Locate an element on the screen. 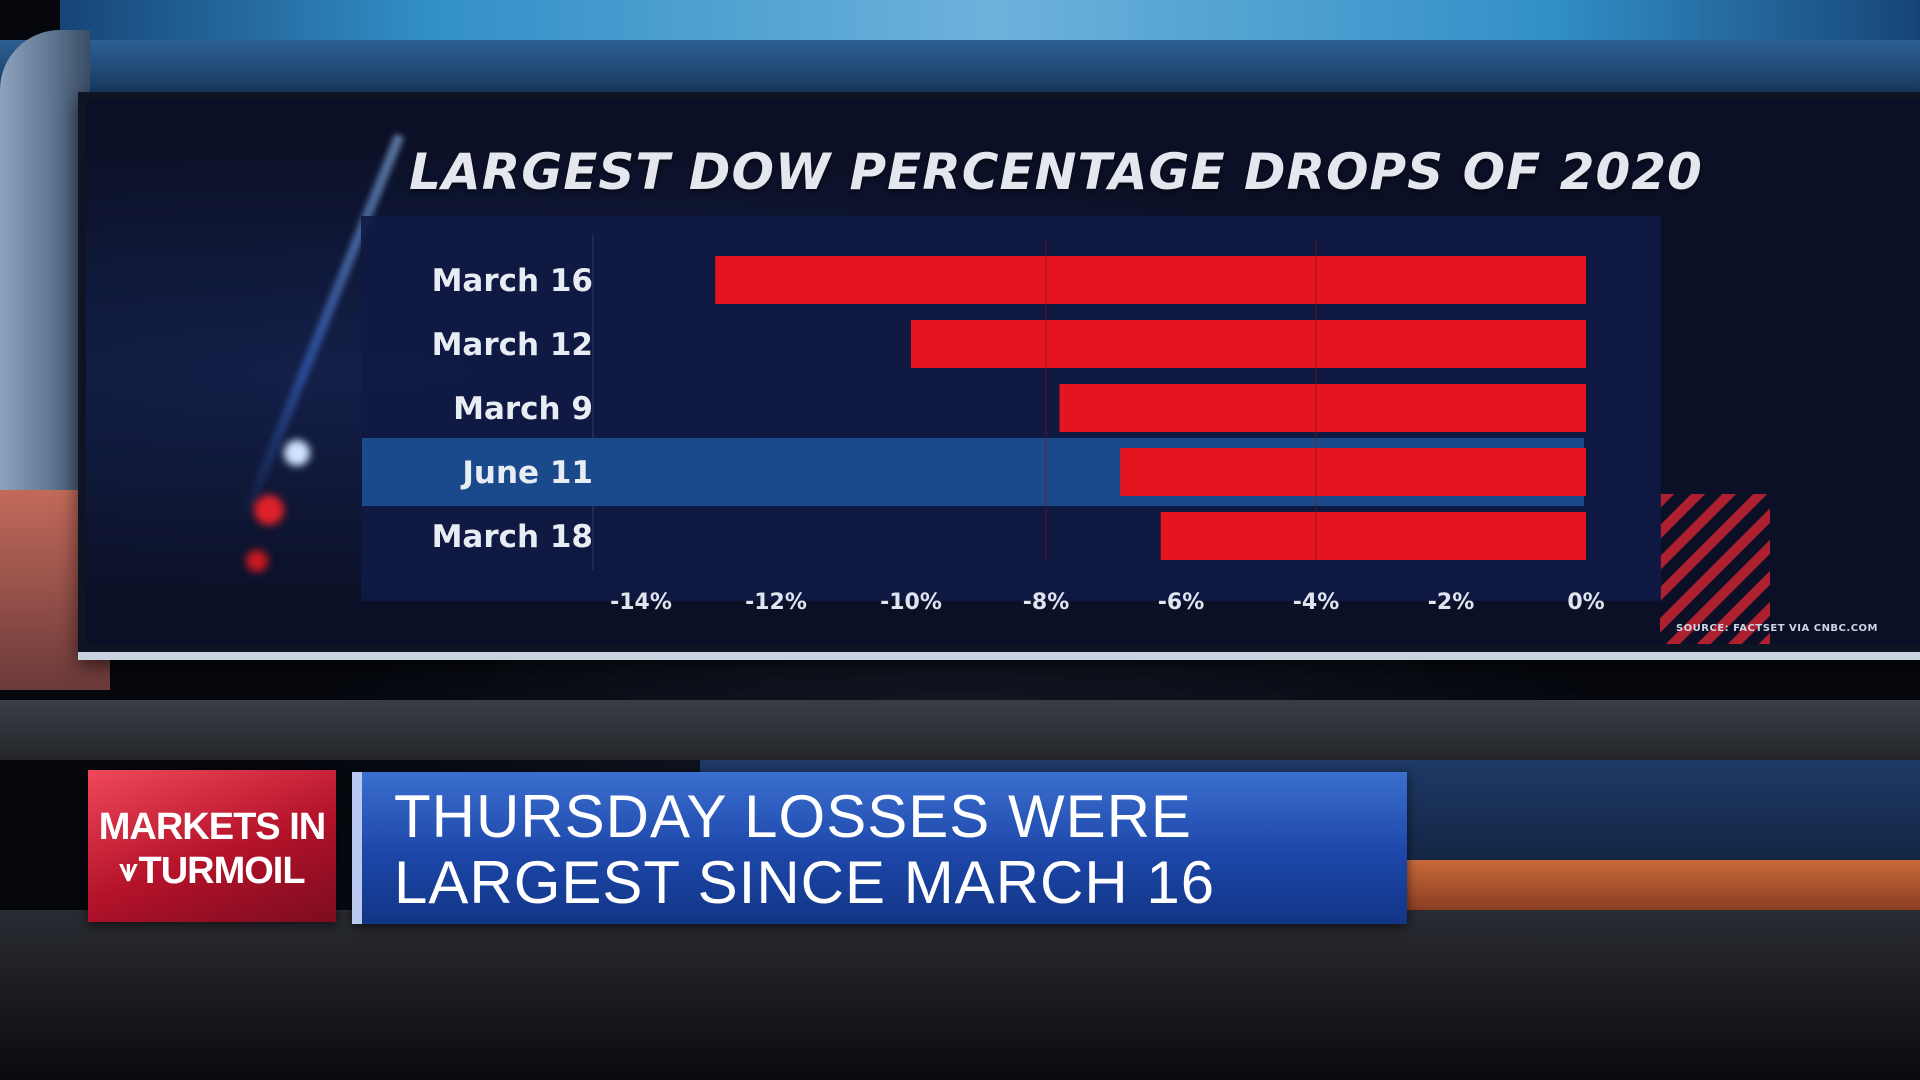 The height and width of the screenshot is (1080, 1920). x-tick-label: -8% is located at coordinates (1046, 602).